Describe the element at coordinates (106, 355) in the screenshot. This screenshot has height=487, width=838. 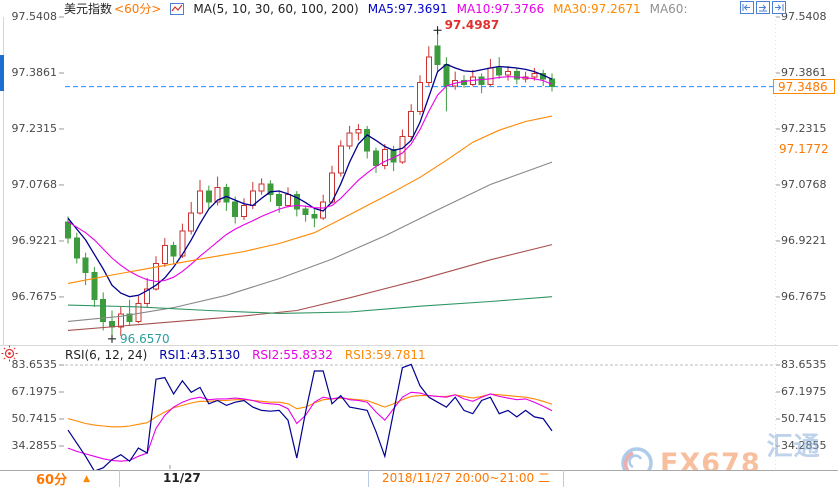
I see `rsi-group-label: RSI(6, 12, 24)` at that location.